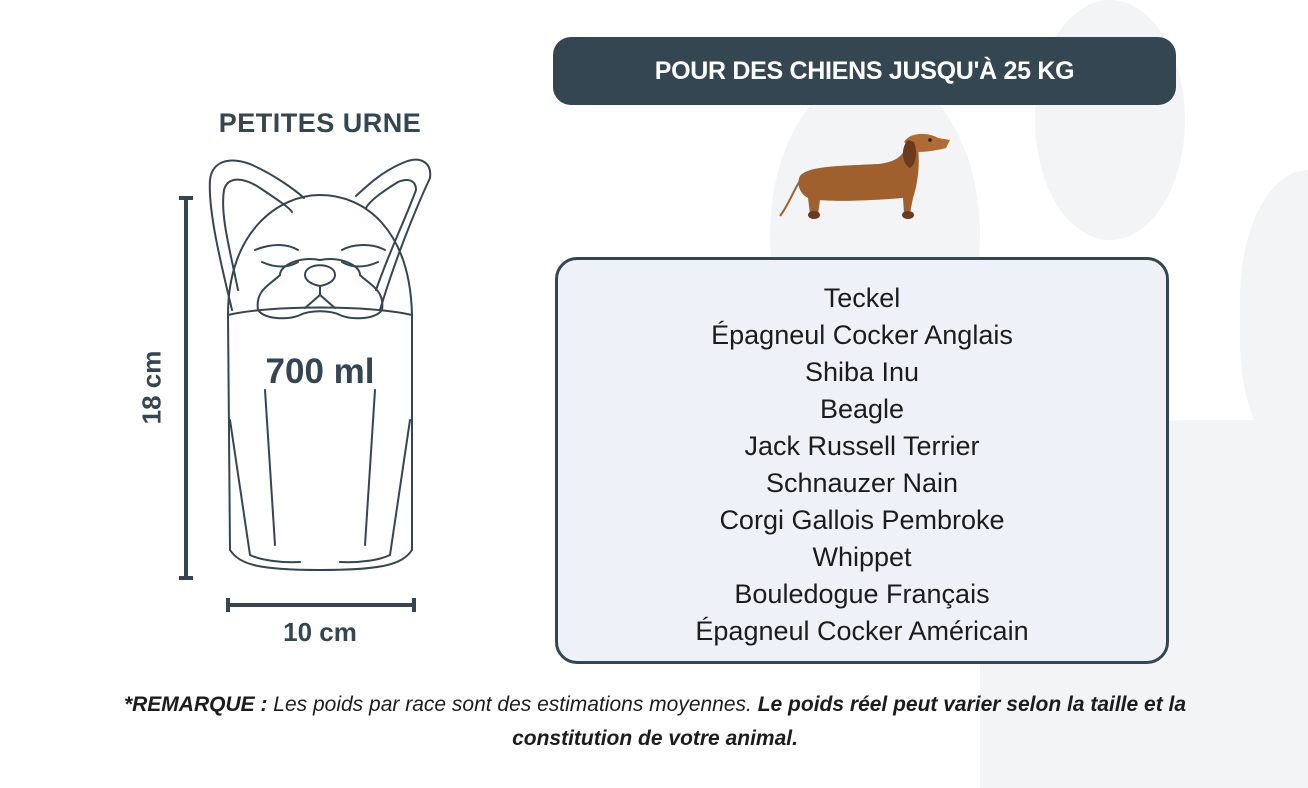 This screenshot has width=1308, height=788. What do you see at coordinates (862, 520) in the screenshot?
I see `breed-item: Corgi Gallois Pembroke` at bounding box center [862, 520].